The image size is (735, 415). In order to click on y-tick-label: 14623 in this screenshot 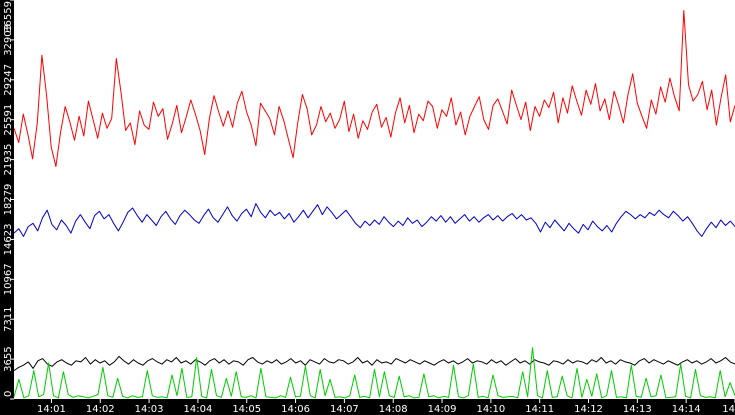, I will do `click(8, 240)`.